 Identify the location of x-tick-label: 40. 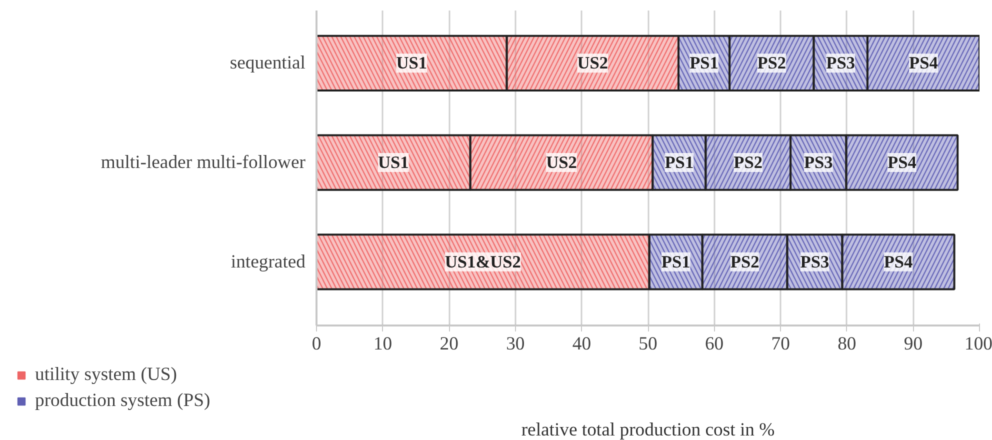
(582, 344).